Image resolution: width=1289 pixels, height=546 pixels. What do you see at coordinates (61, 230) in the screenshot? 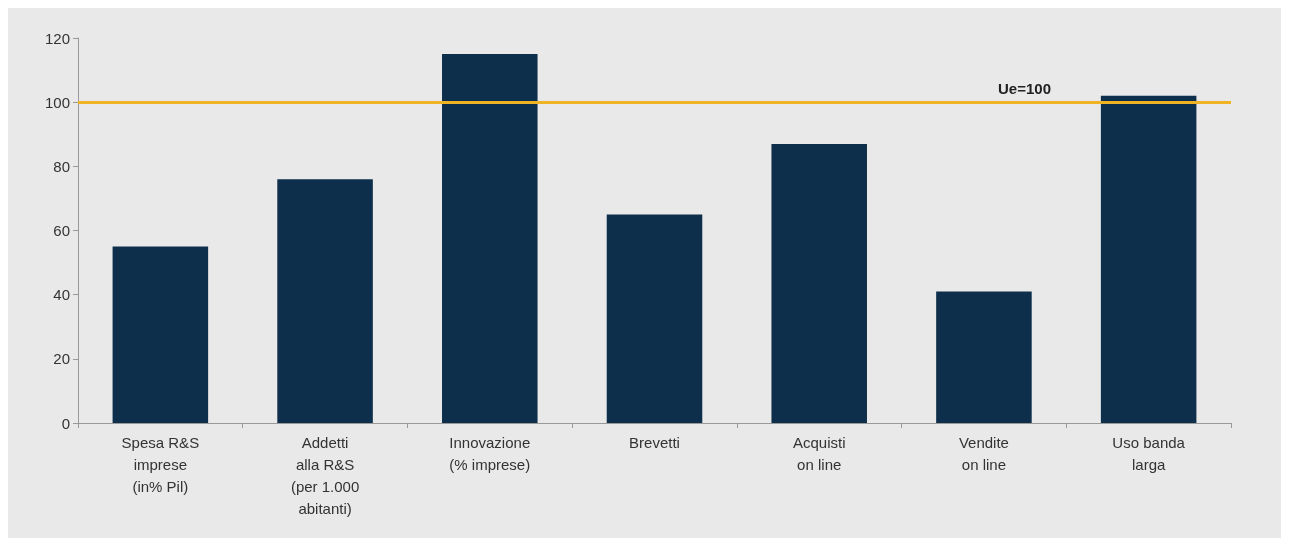
I see `y-tick-label: 60` at bounding box center [61, 230].